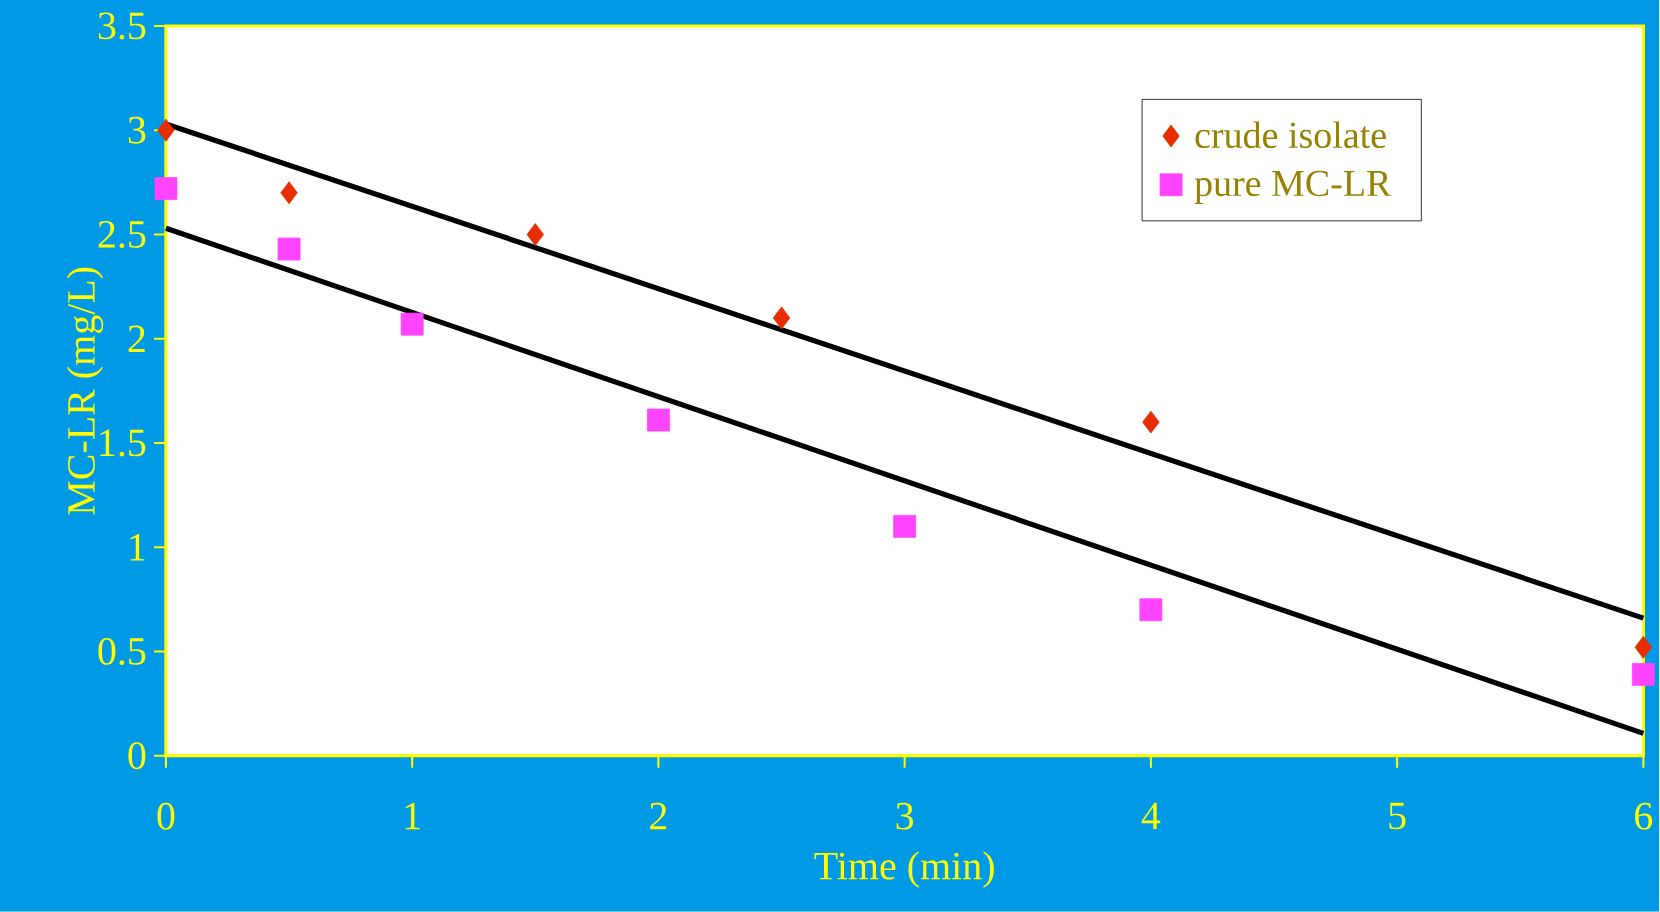 Image resolution: width=1660 pixels, height=912 pixels. I want to click on legend-label: crude isolate, so click(1290, 135).